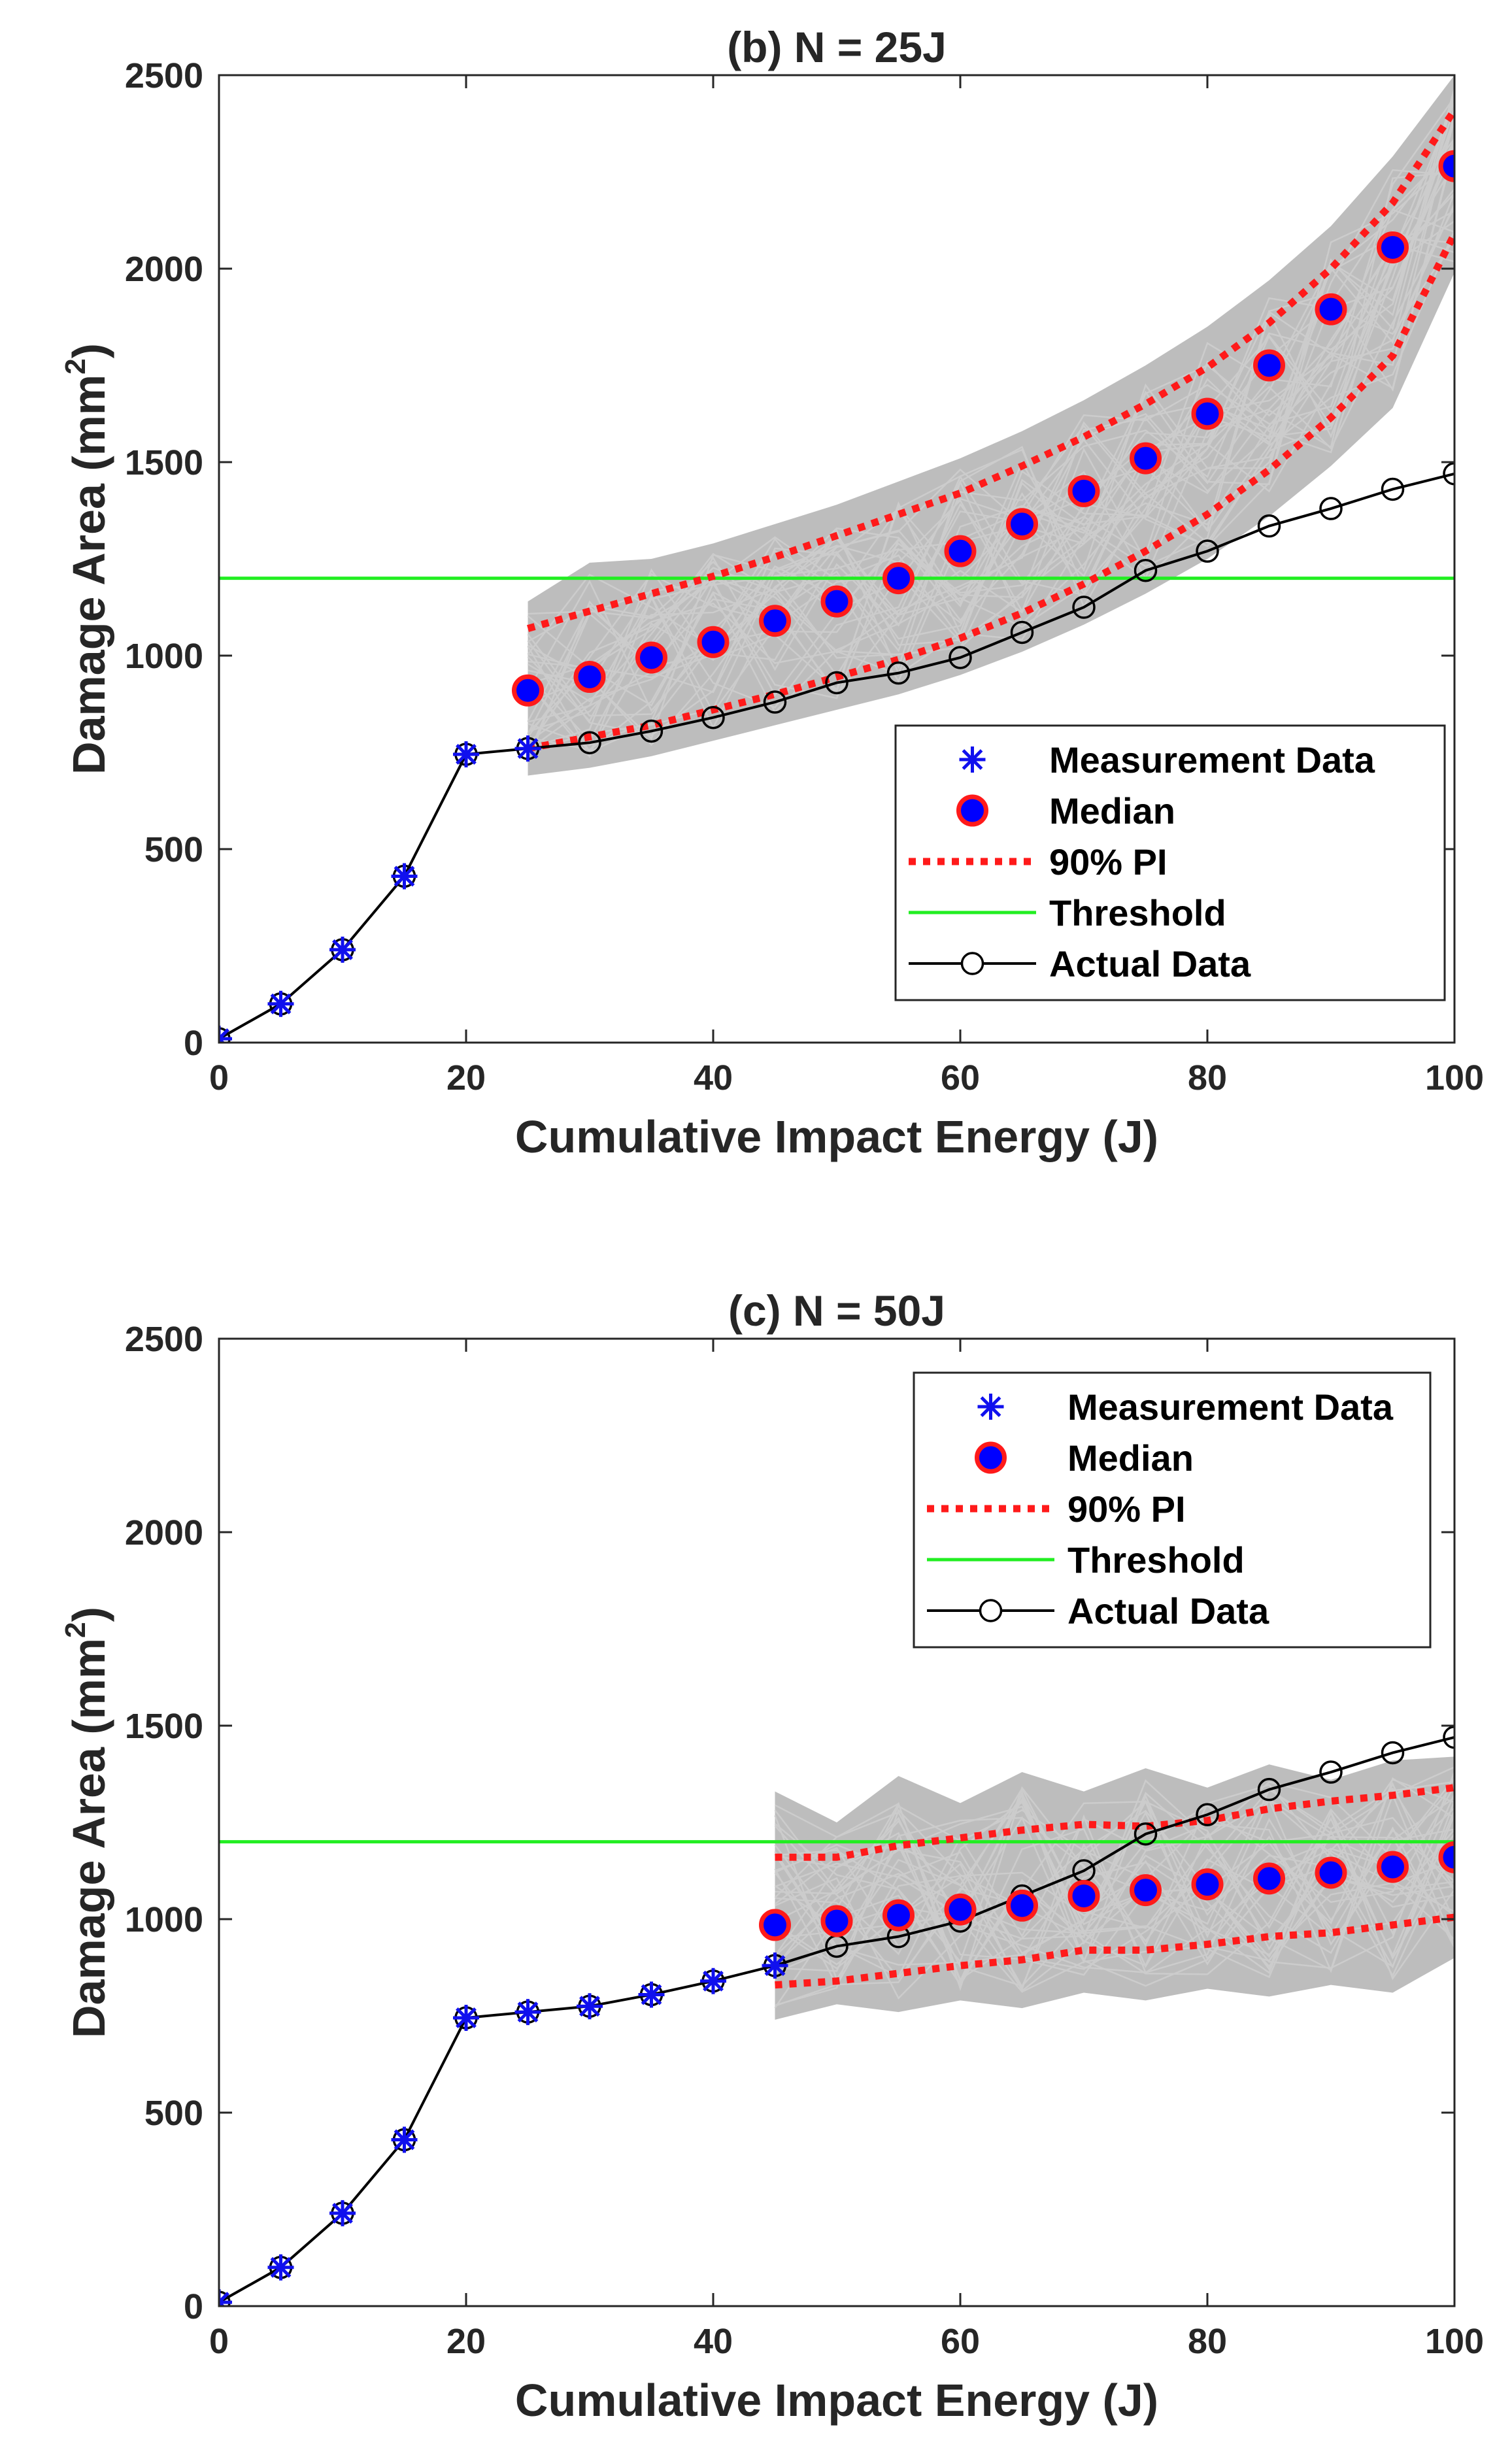  What do you see at coordinates (1230, 1407) in the screenshot?
I see `legend-label: Measurement Data` at bounding box center [1230, 1407].